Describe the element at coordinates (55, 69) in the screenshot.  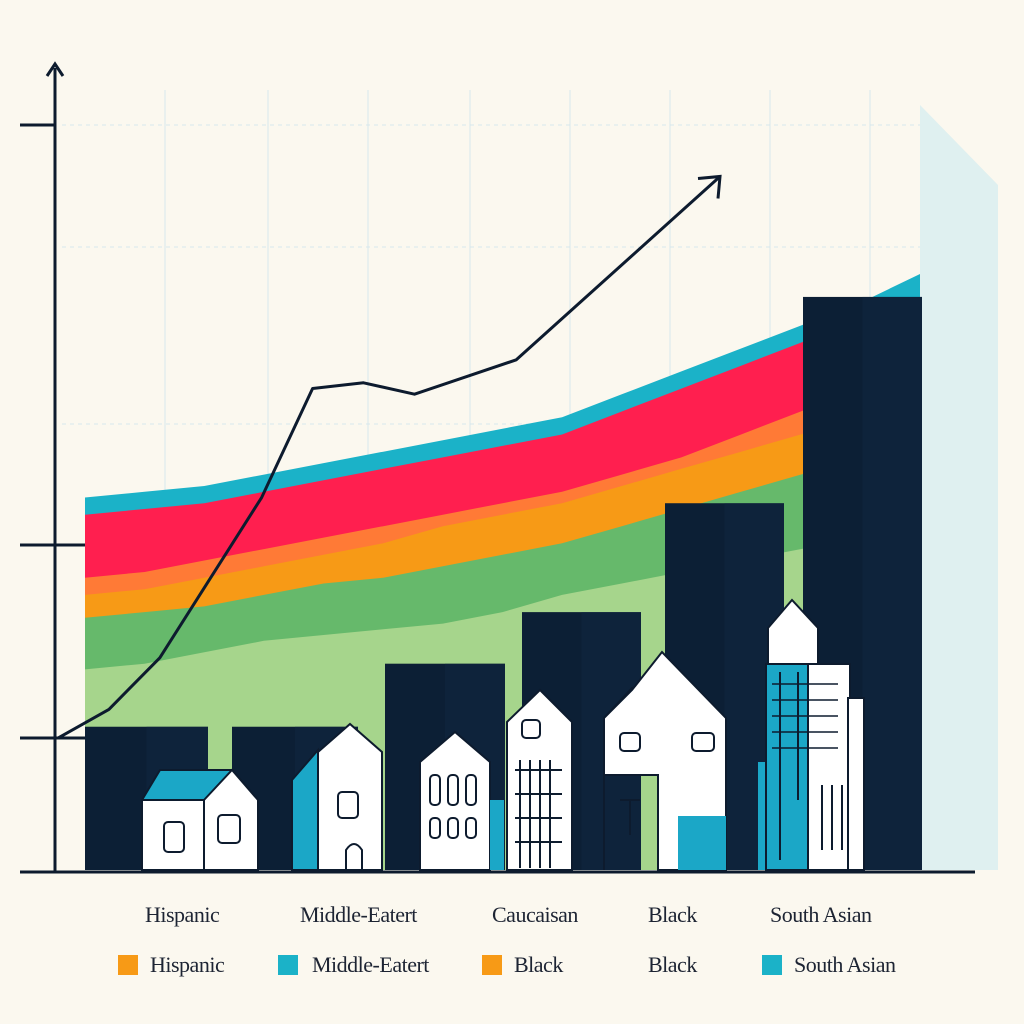
I see `y-axis-arrow` at that location.